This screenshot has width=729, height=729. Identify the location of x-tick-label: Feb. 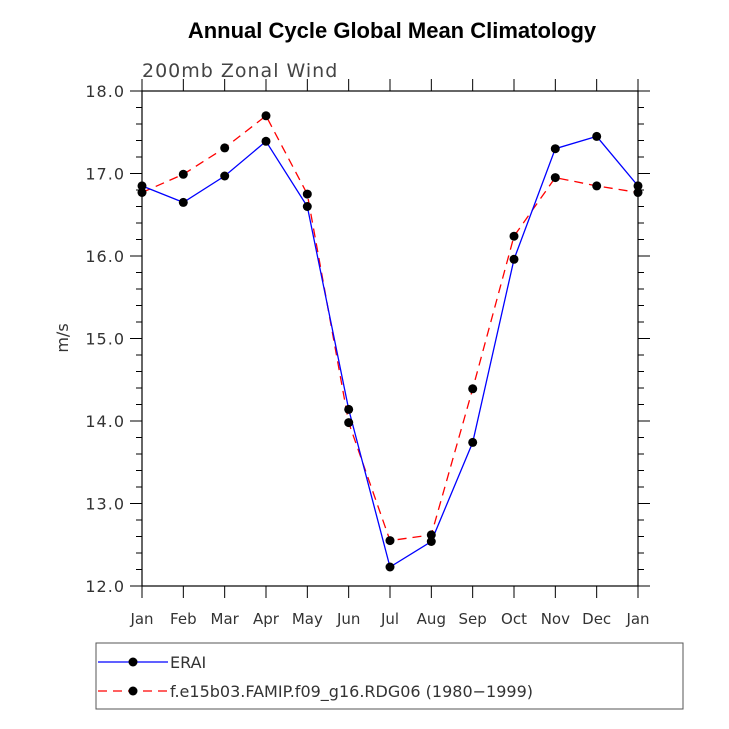
(183, 619).